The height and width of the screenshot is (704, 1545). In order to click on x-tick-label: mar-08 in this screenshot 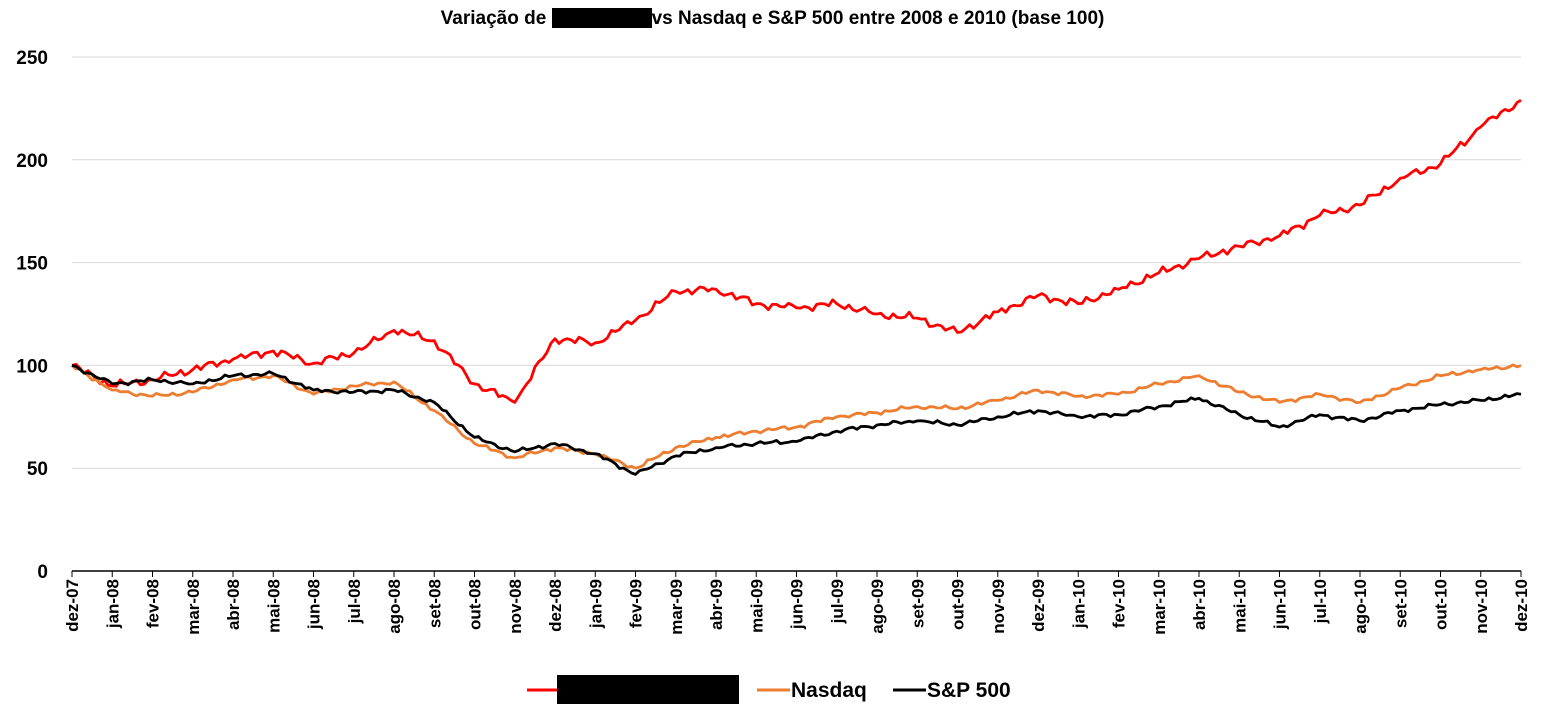, I will do `click(193, 607)`.